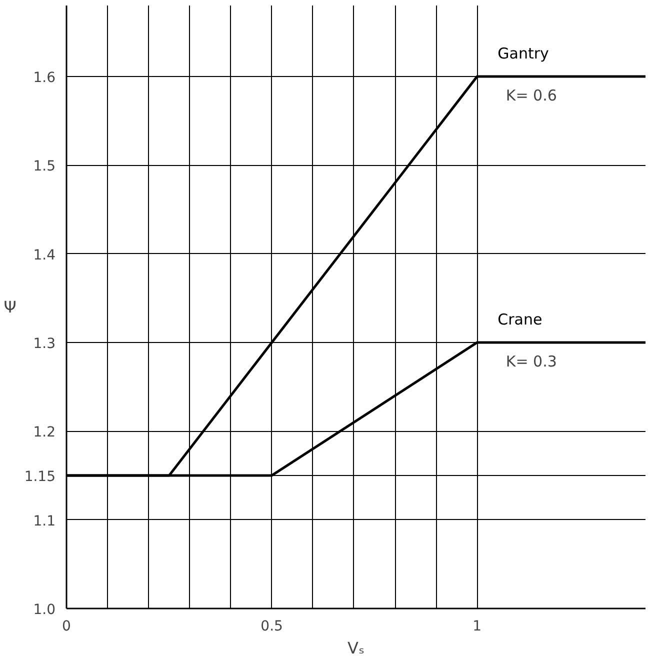 This screenshot has width=658, height=672. What do you see at coordinates (531, 361) in the screenshot?
I see `annotation: K= 0.3` at bounding box center [531, 361].